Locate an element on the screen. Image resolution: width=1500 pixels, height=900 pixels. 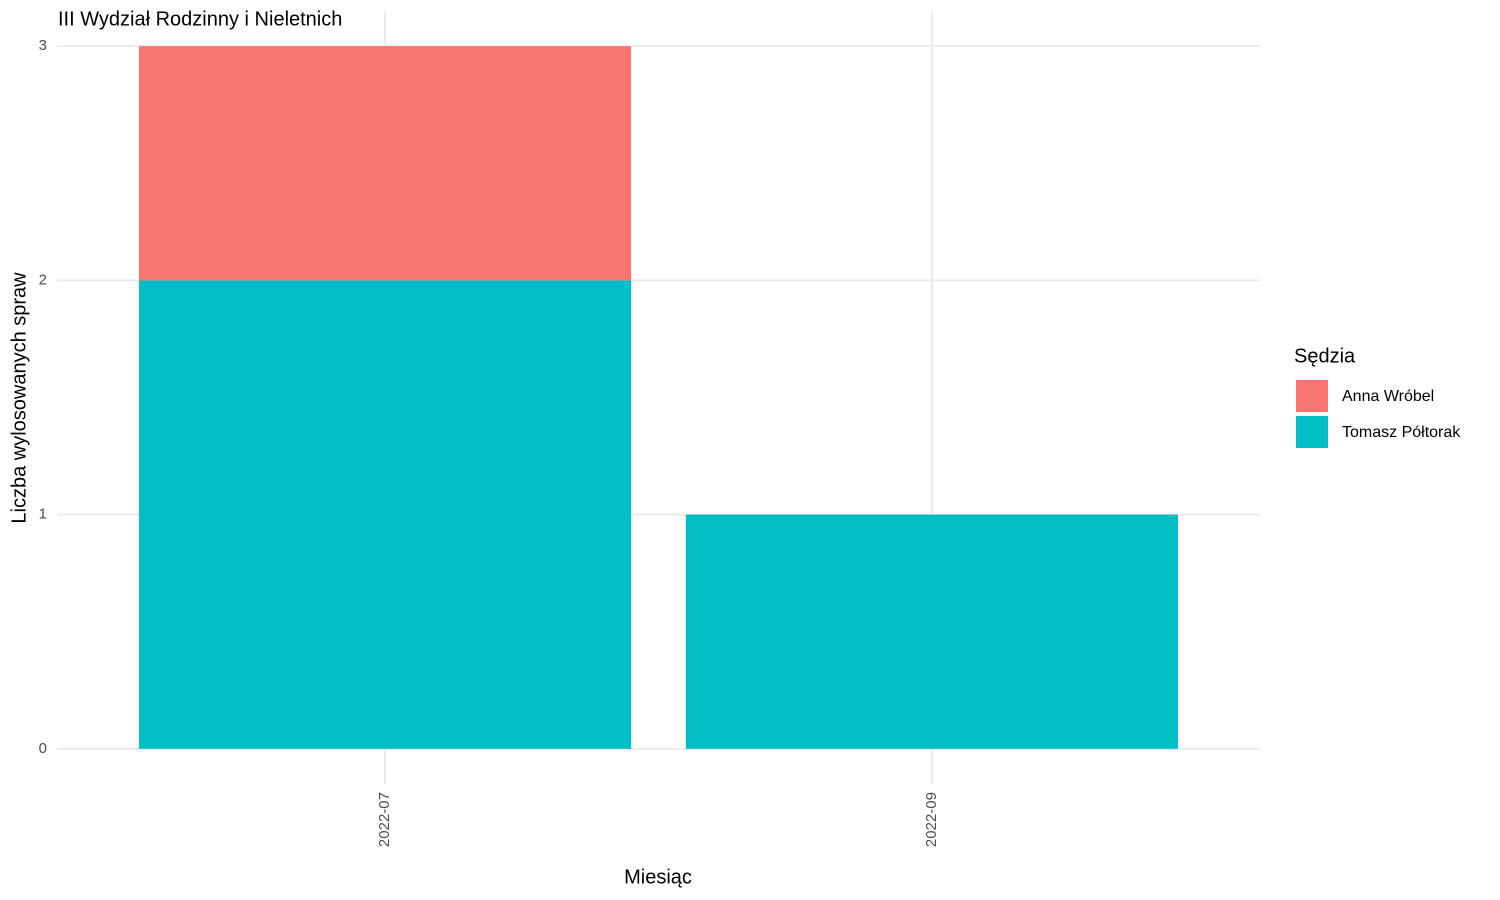
legend-label: Anna Wróbel is located at coordinates (1388, 396).